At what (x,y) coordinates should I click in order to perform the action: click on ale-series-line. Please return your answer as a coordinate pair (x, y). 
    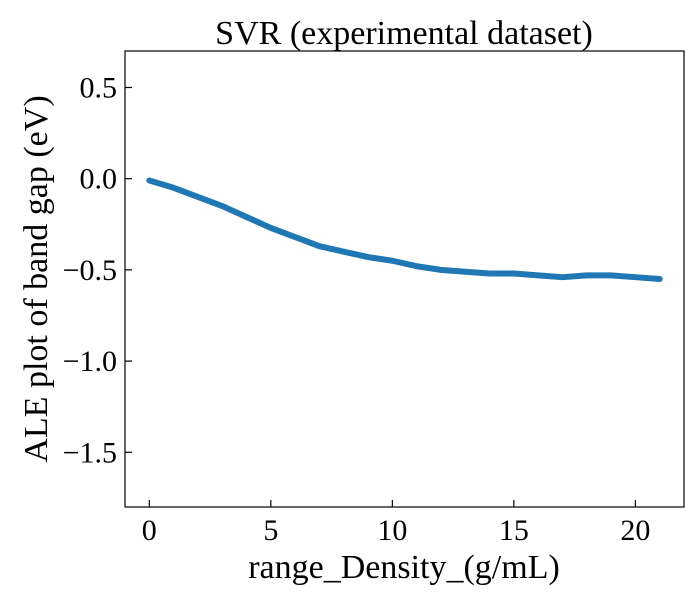
    Looking at the image, I should click on (404, 229).